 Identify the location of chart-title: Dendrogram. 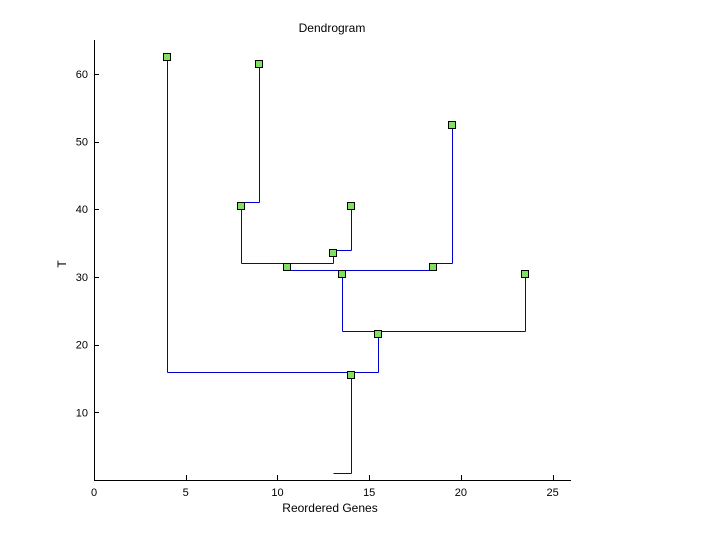
(332, 28).